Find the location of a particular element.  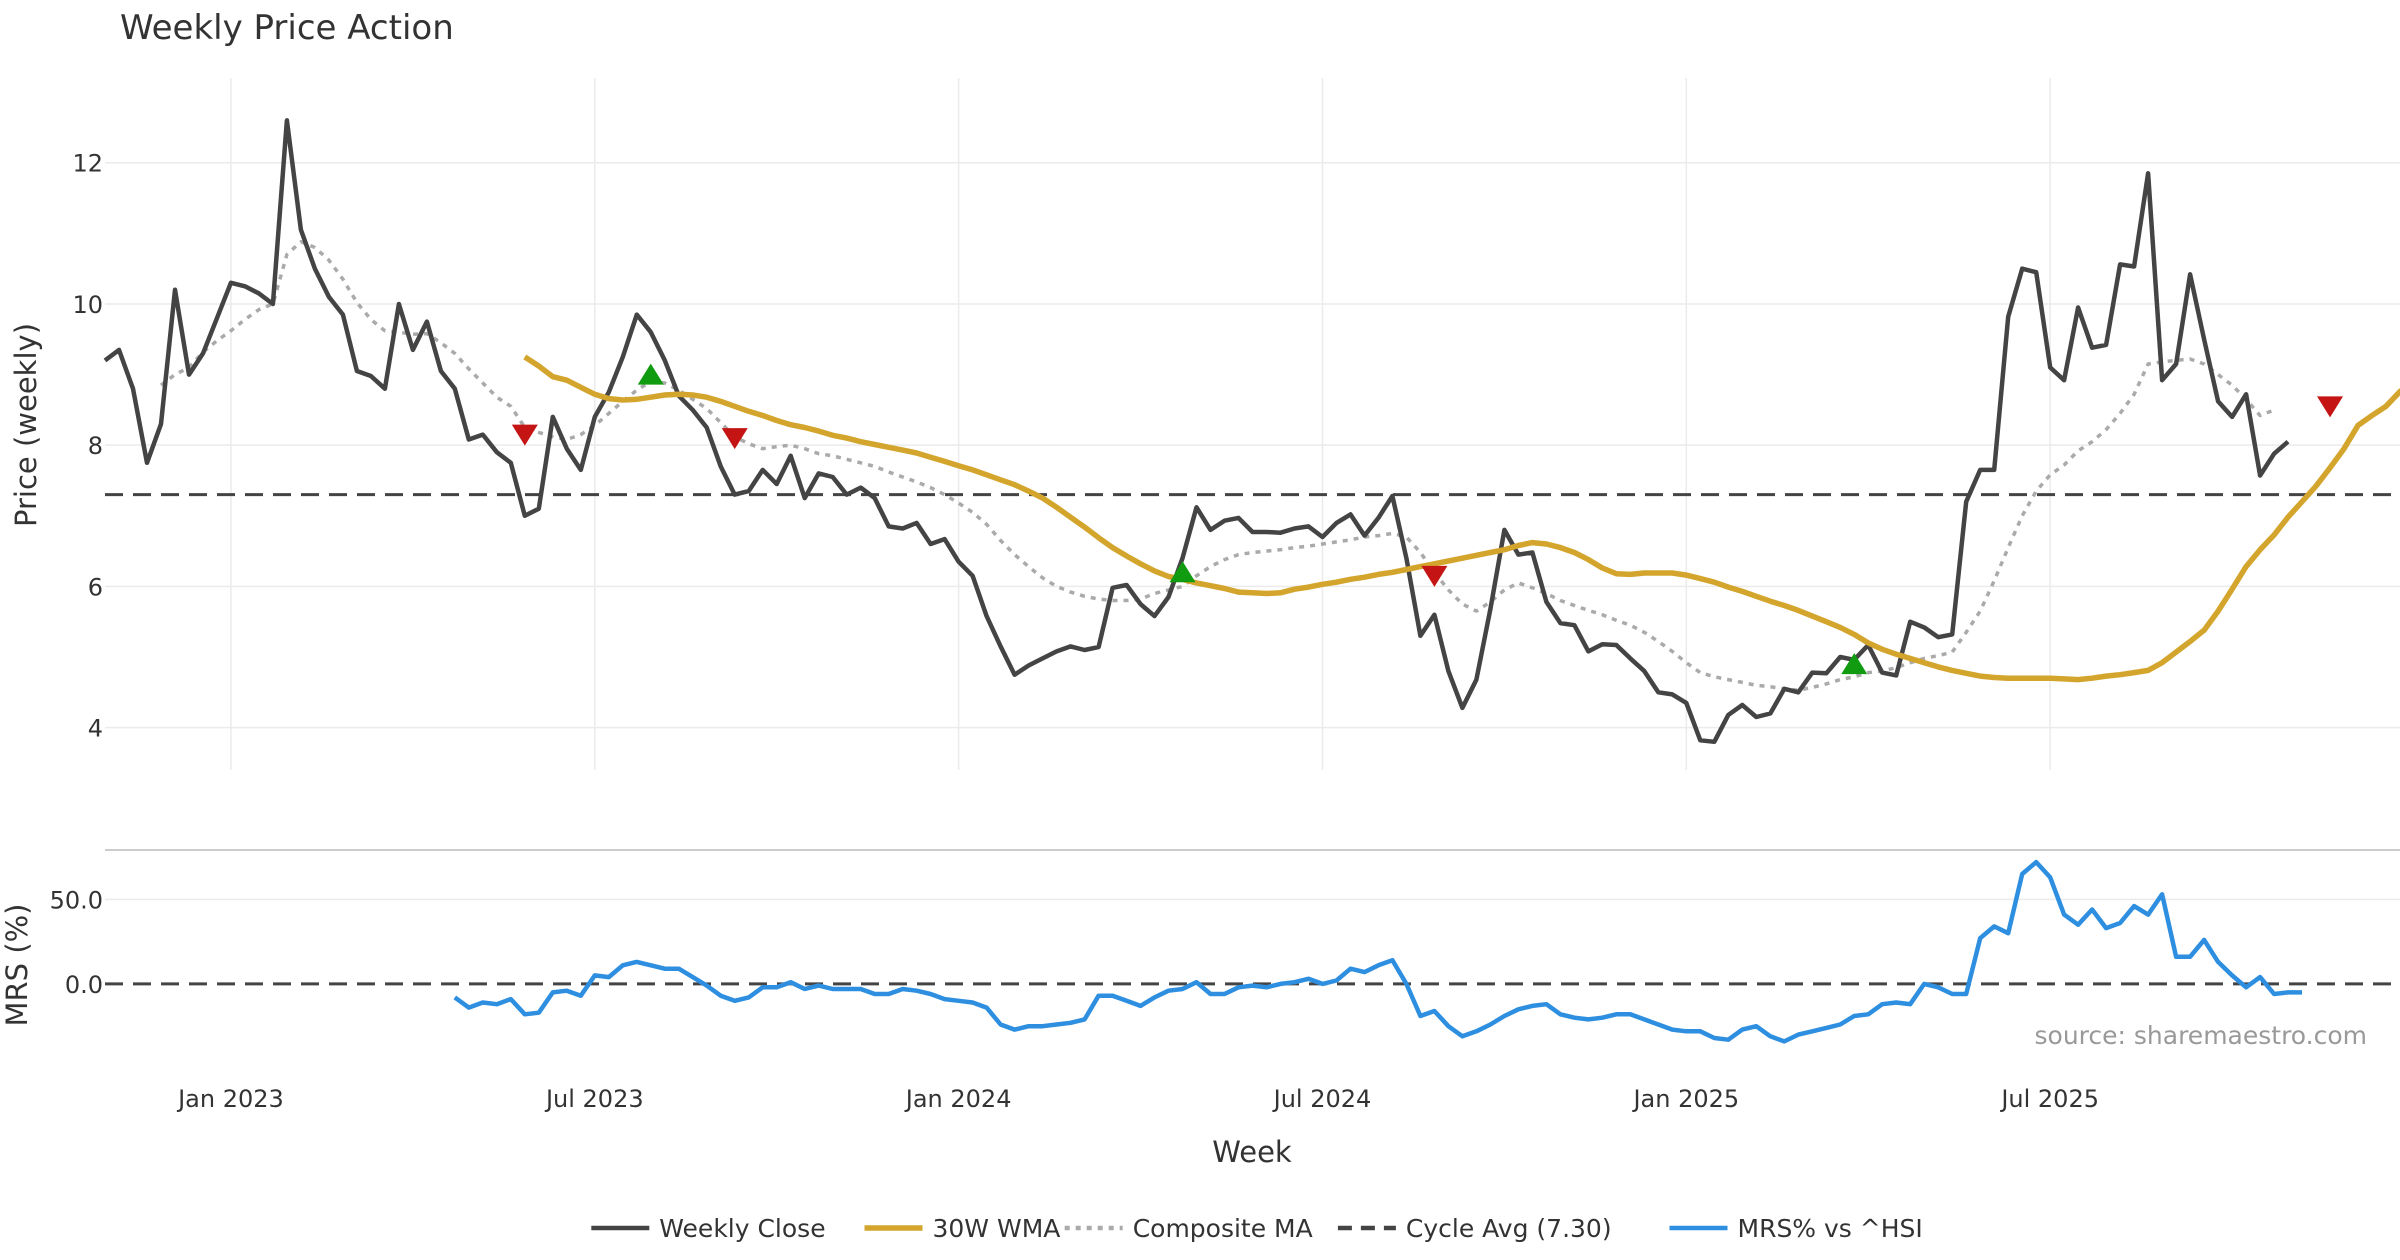

legend-label-mrs: MRS% vs ^HSI is located at coordinates (1830, 1228).